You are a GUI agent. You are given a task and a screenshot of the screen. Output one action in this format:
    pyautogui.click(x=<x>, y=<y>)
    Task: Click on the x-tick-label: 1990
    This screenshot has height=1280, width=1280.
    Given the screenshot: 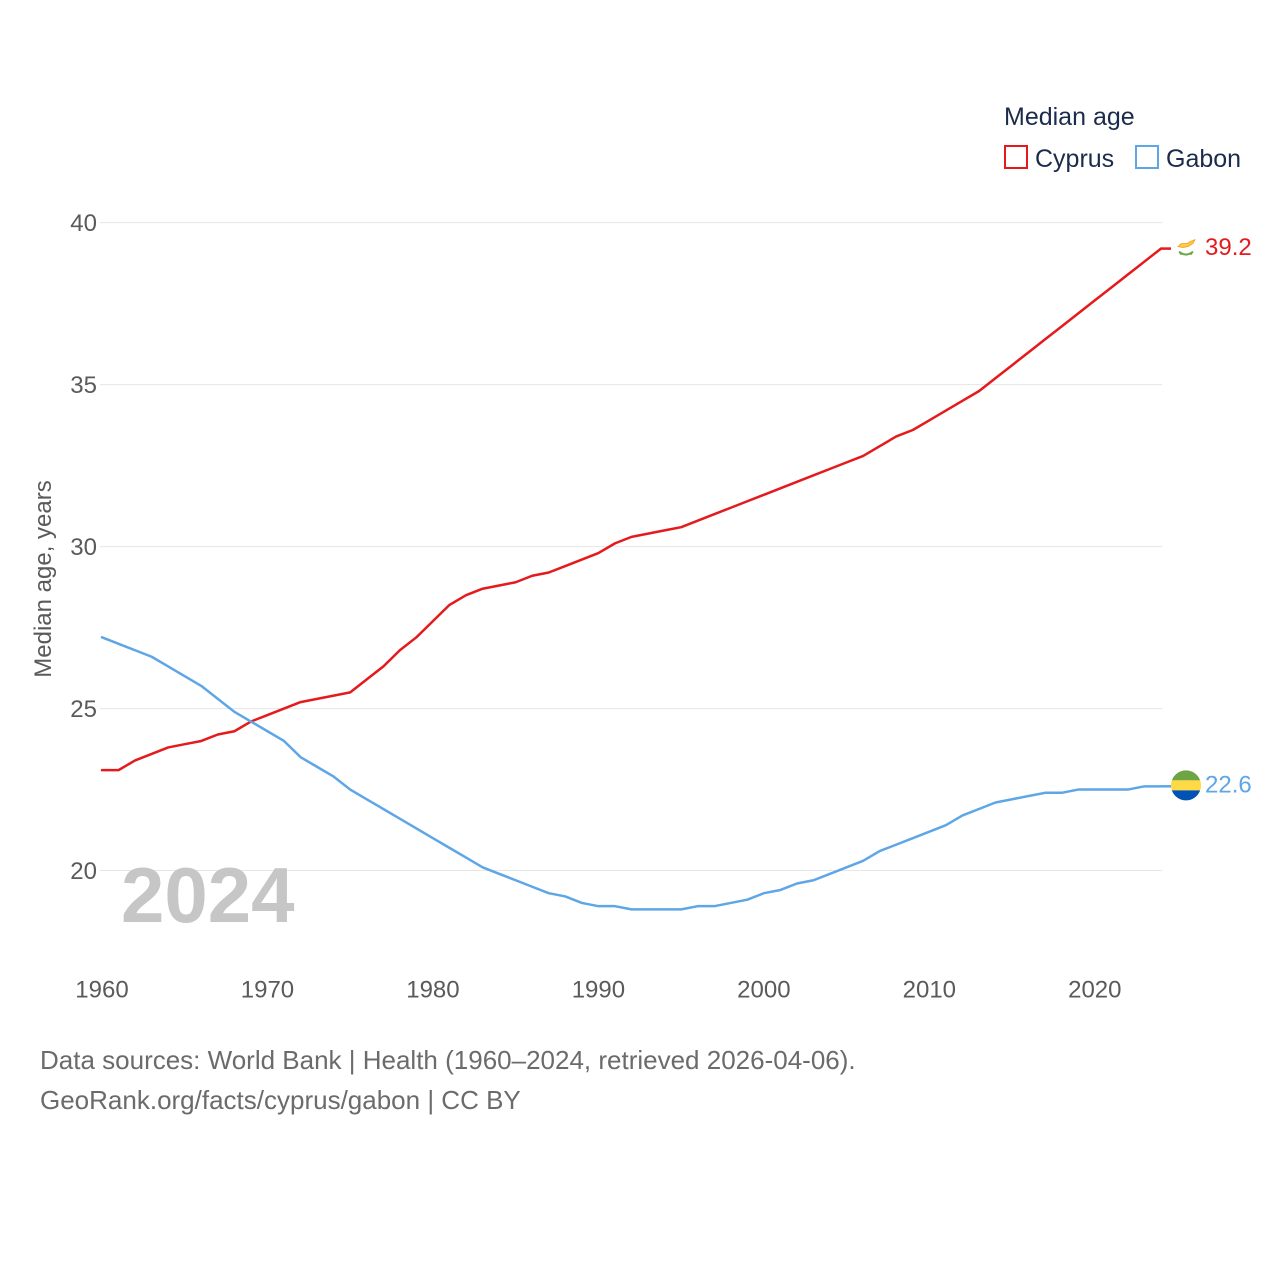 What is the action you would take?
    pyautogui.click(x=598, y=989)
    